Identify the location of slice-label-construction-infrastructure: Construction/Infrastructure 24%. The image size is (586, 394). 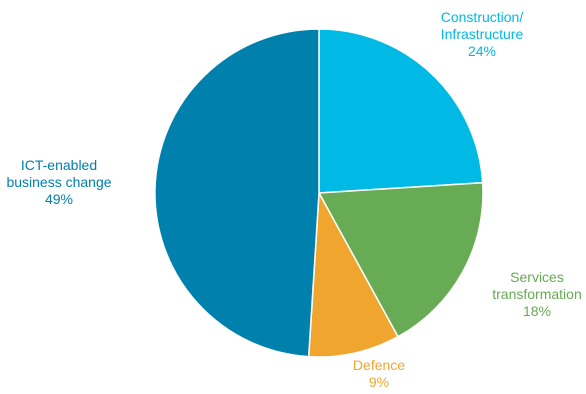
(482, 34).